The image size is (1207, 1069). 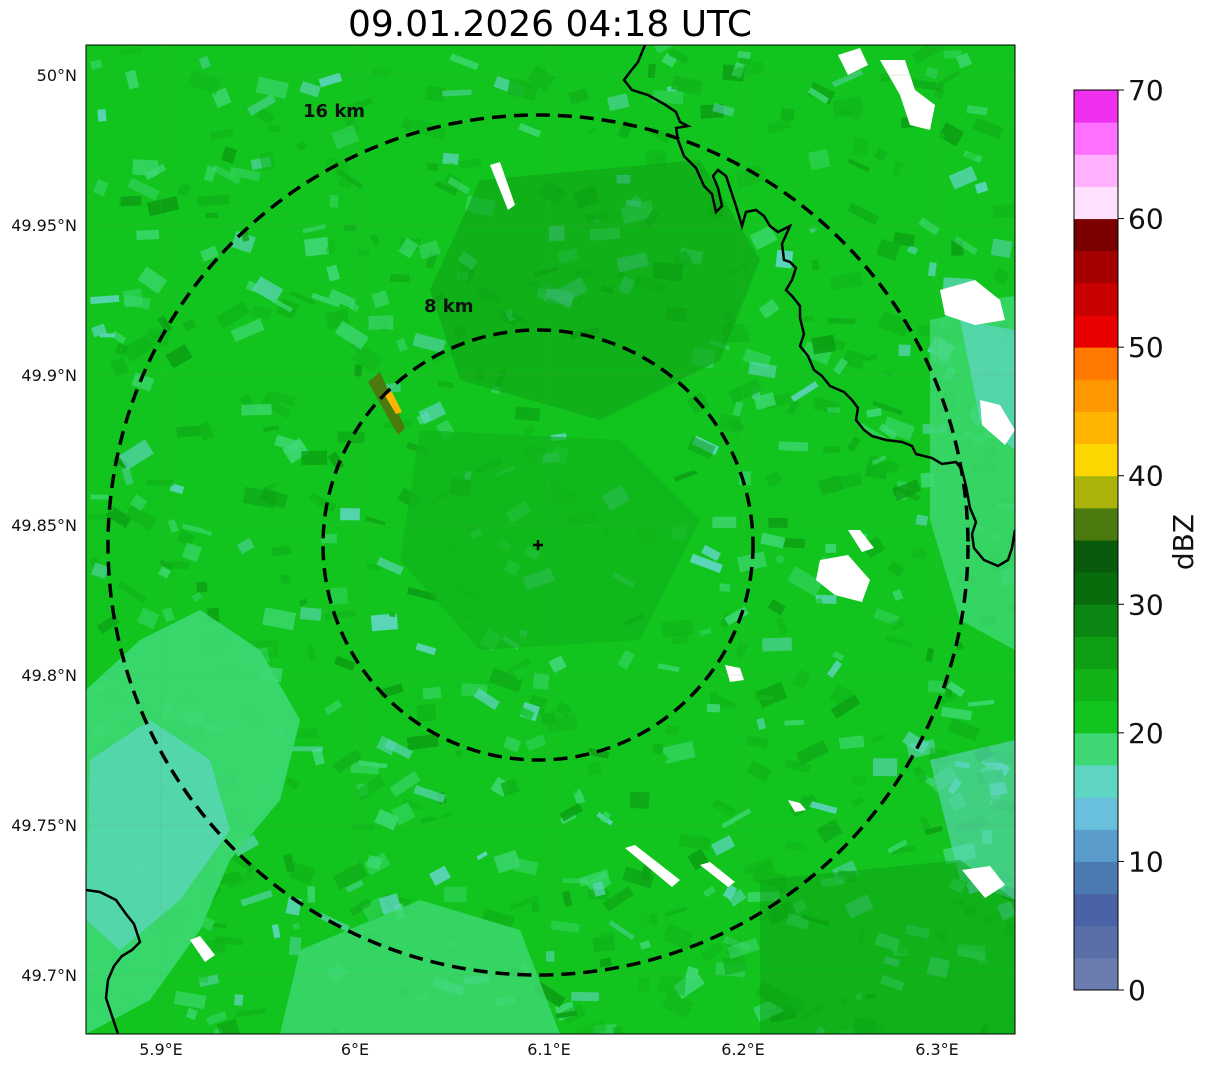 What do you see at coordinates (550, 24) in the screenshot?
I see `map-title: 09.01.2026 04:18 UTC` at bounding box center [550, 24].